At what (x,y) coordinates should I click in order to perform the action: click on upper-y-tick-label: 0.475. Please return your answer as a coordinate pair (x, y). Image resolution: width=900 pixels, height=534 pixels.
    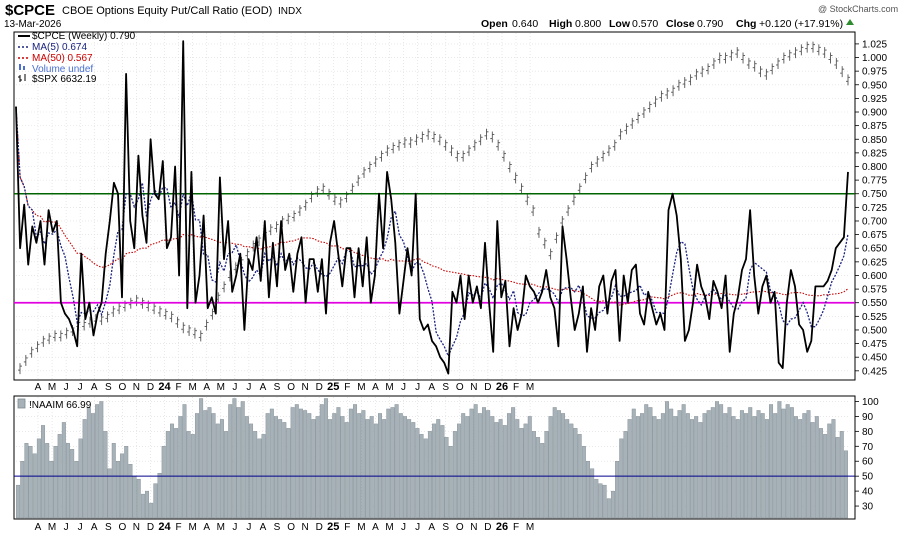
    Looking at the image, I should click on (874, 344).